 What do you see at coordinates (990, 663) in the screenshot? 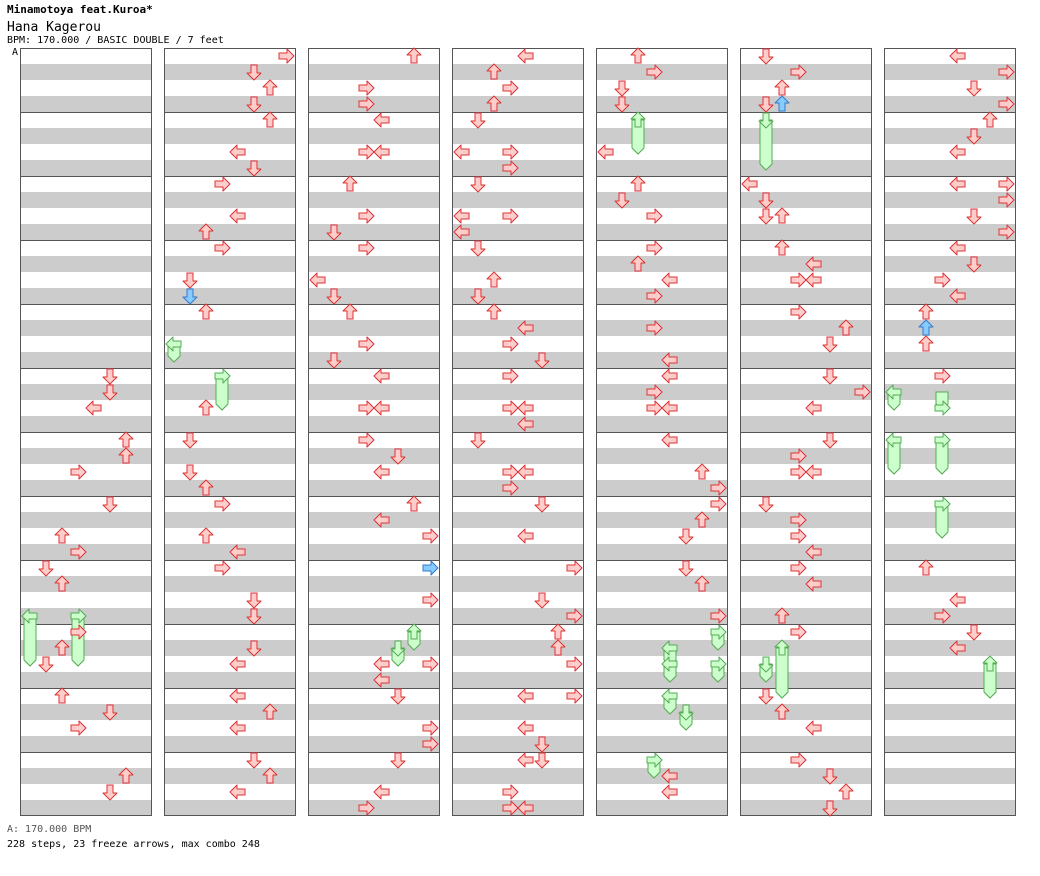
I see `step-arrow-up-freeze-head` at bounding box center [990, 663].